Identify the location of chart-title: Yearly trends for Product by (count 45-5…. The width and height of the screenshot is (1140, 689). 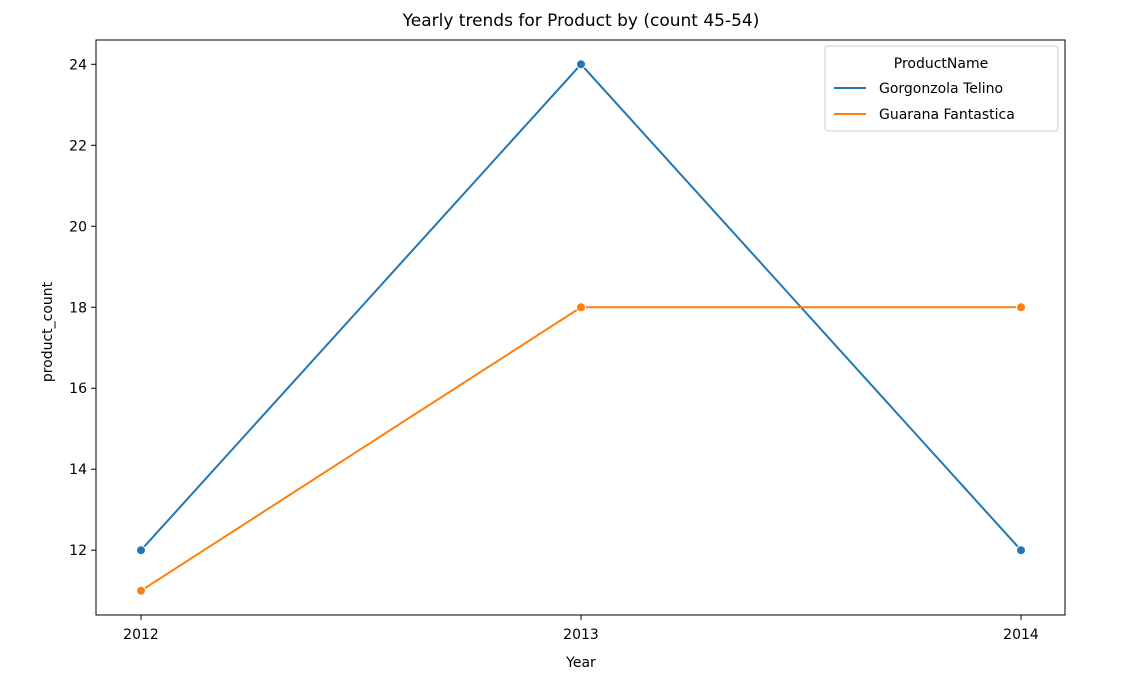
(581, 21).